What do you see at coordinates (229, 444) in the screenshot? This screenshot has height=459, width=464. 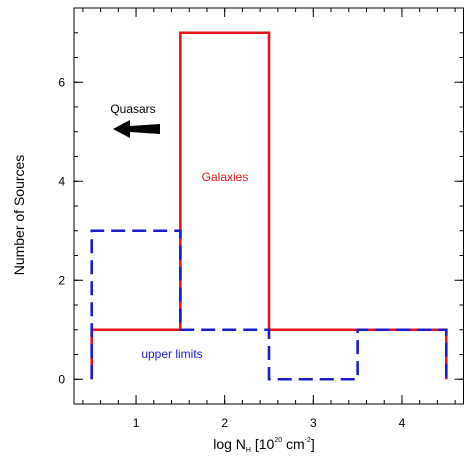 I see `x-axis-label-main: log N` at bounding box center [229, 444].